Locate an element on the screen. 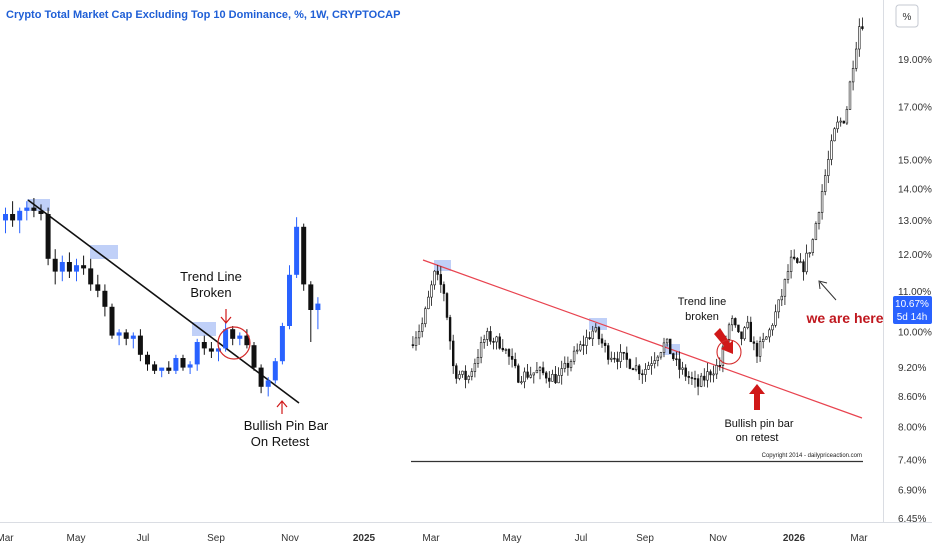 This screenshot has height=550, width=932. left-touch-zone is located at coordinates (38, 205).